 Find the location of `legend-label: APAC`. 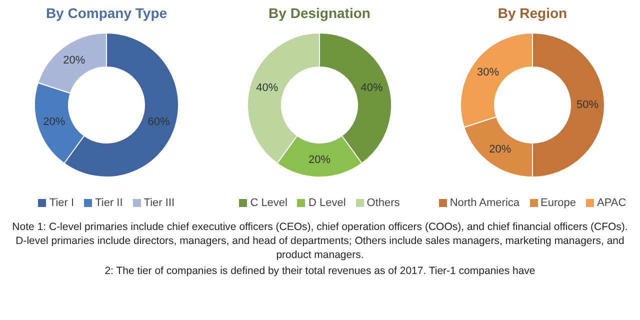

legend-label: APAC is located at coordinates (611, 203).